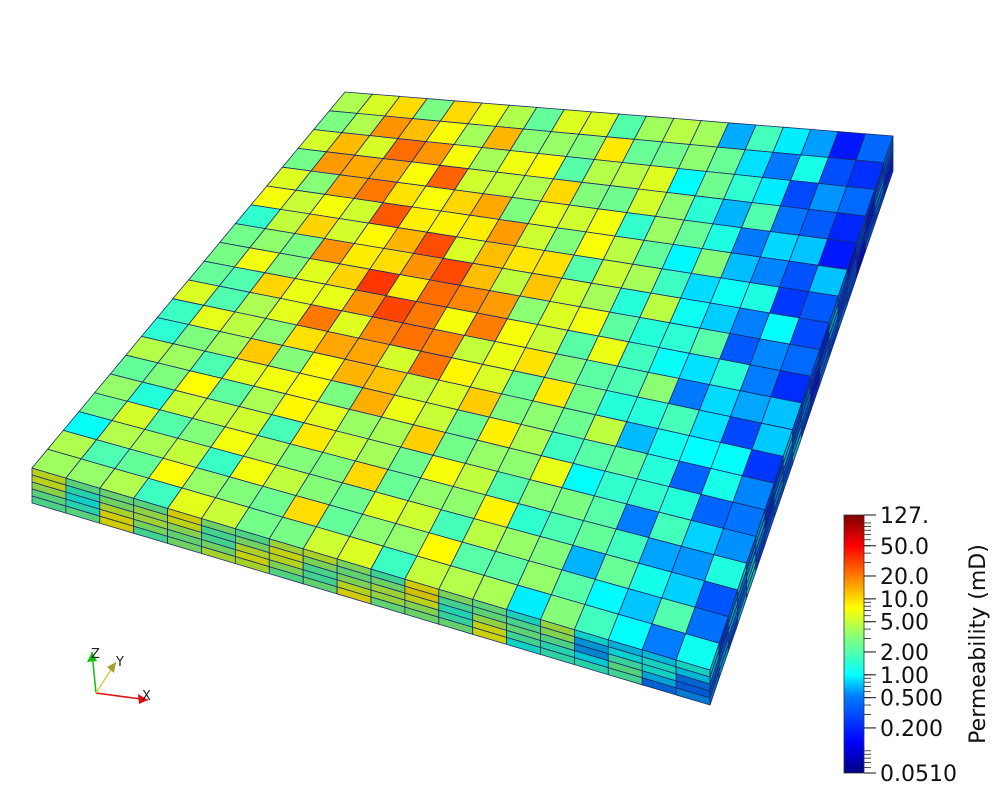 The image size is (993, 792). Describe the element at coordinates (801, 420) in the screenshot. I see `grid-front-right-face` at that location.